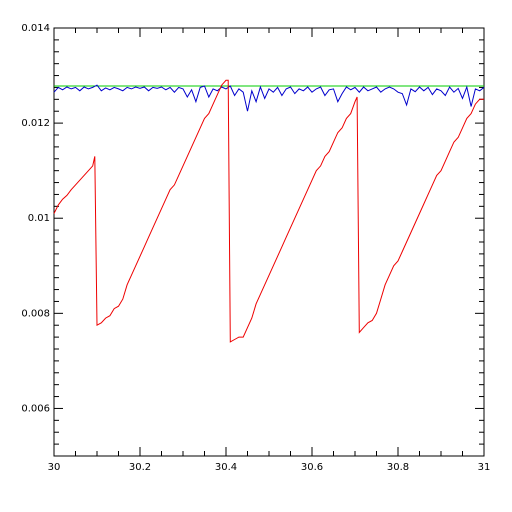 The height and width of the screenshot is (512, 512). I want to click on x-tick-label: 30.4, so click(226, 467).